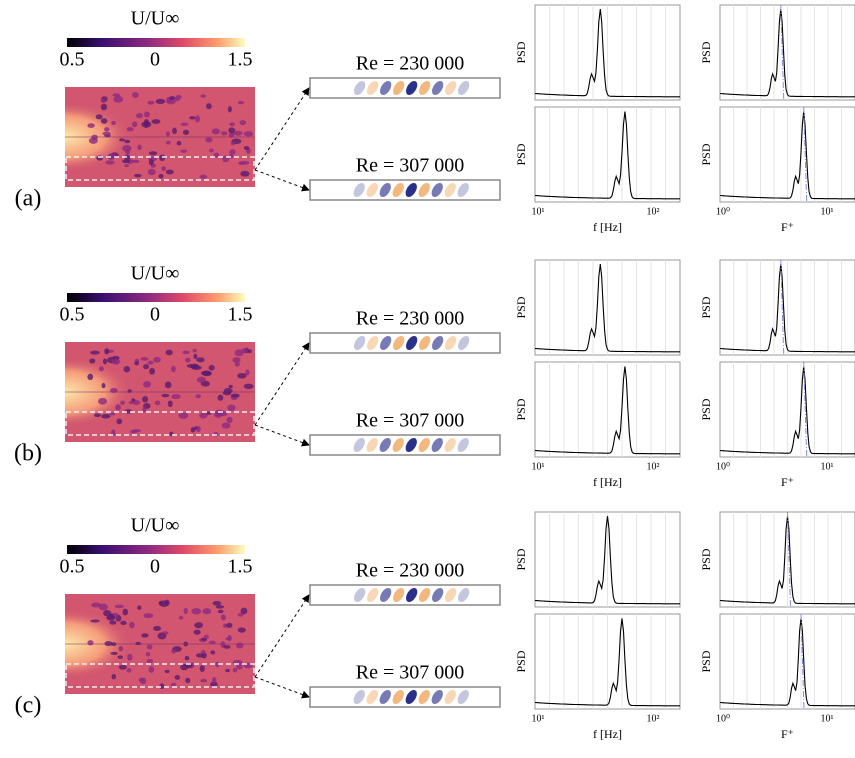 The image size is (855, 758). Describe the element at coordinates (410, 673) in the screenshot. I see `case-label: Re = 307 000` at that location.